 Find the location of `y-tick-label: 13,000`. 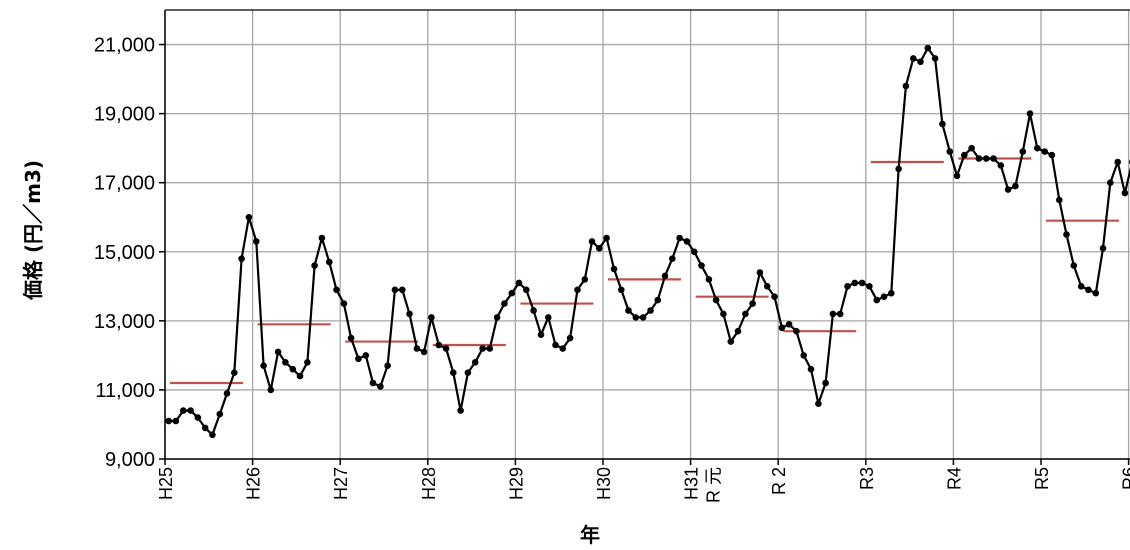

y-tick-label: 13,000 is located at coordinates (124, 322).